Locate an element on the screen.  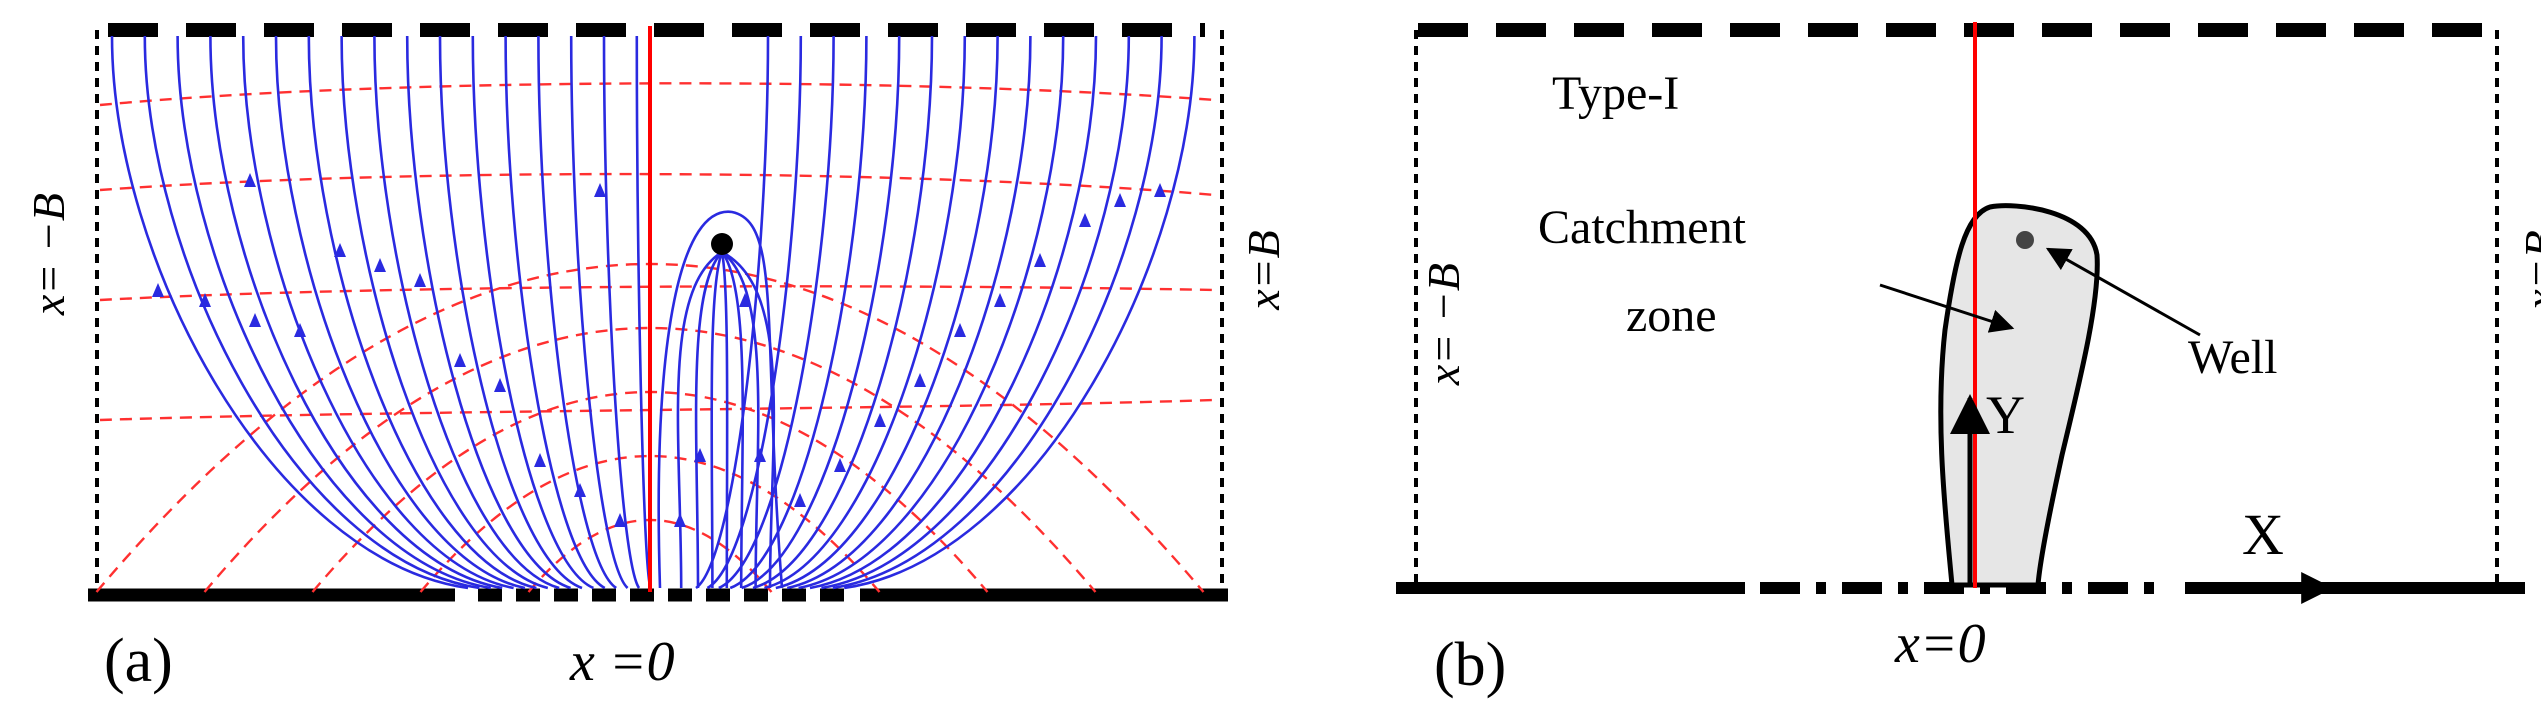
panel-a-label: (a) is located at coordinates (138, 661).